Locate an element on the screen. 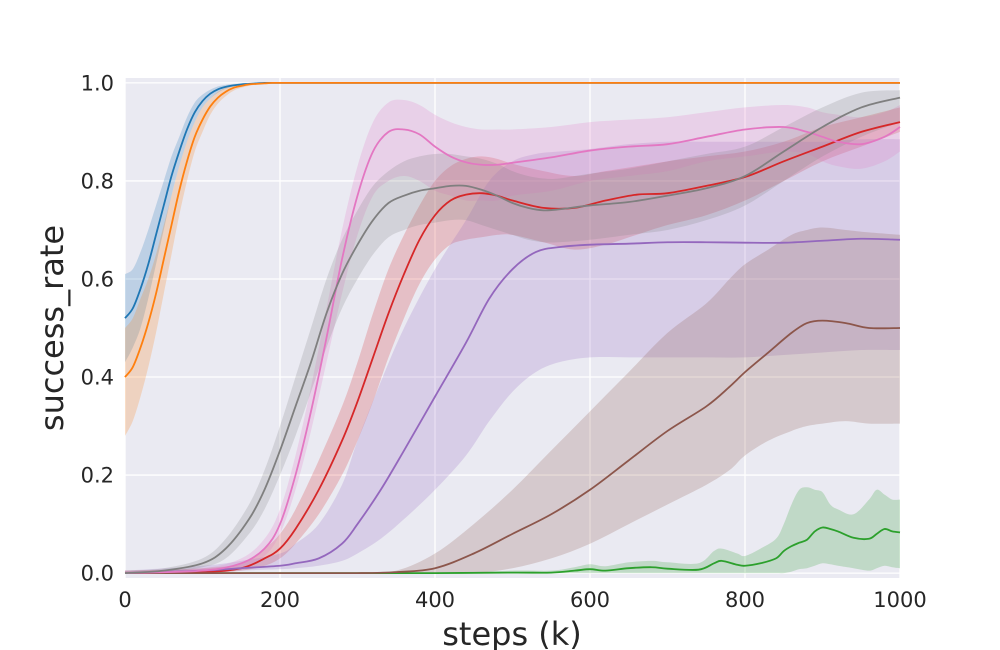  x-tick-label: 1000 is located at coordinates (899, 600).